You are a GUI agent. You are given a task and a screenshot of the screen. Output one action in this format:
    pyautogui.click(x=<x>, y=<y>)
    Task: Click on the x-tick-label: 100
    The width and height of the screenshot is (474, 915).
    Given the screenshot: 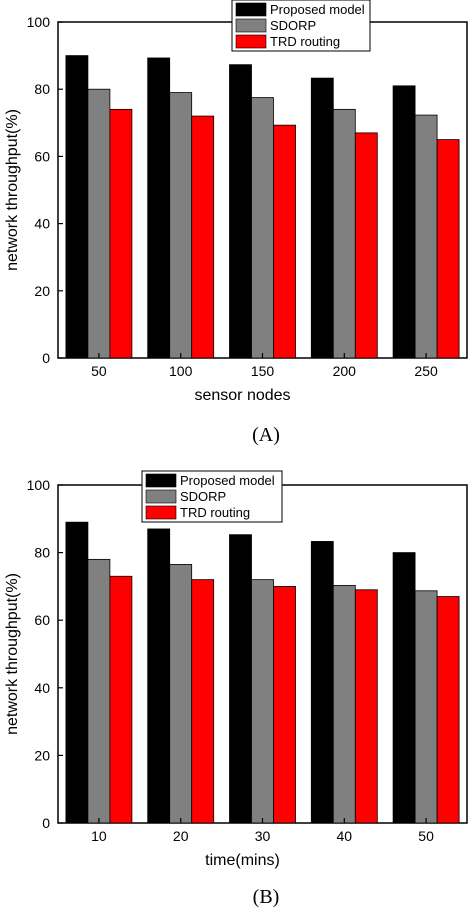 What is the action you would take?
    pyautogui.click(x=181, y=371)
    